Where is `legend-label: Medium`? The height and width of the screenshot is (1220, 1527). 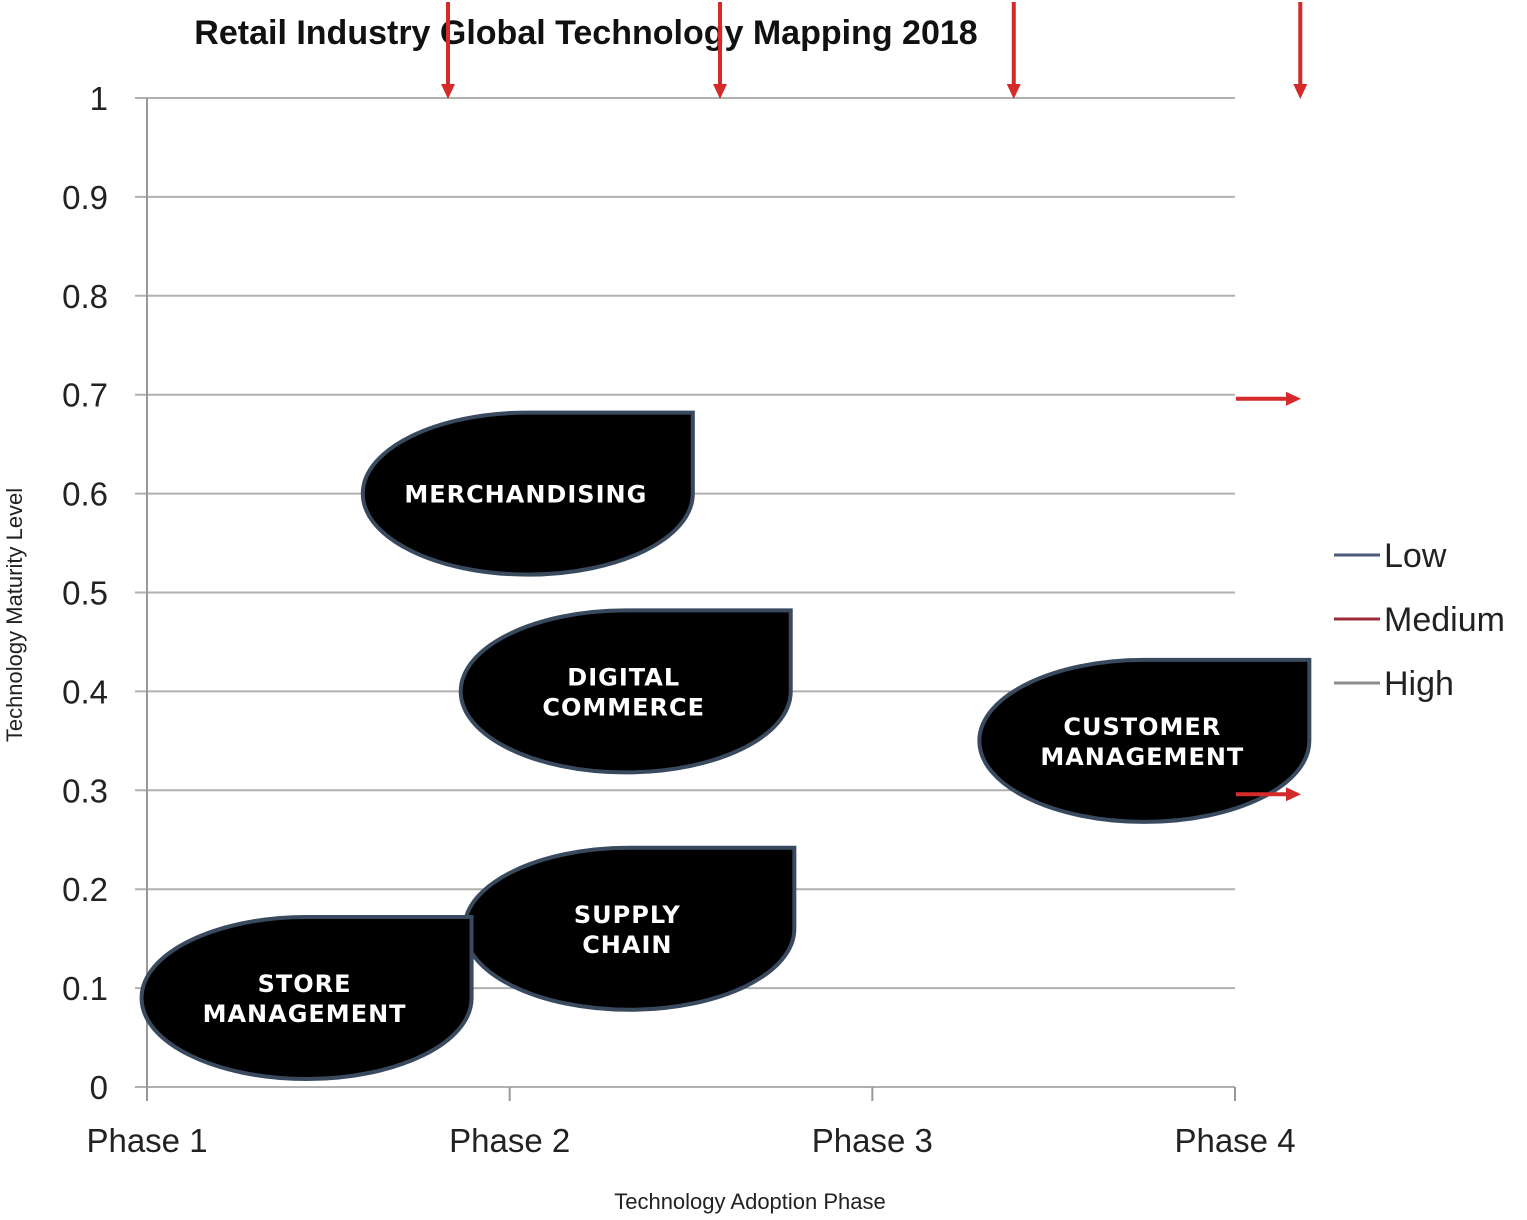
legend-label: Medium is located at coordinates (1444, 620).